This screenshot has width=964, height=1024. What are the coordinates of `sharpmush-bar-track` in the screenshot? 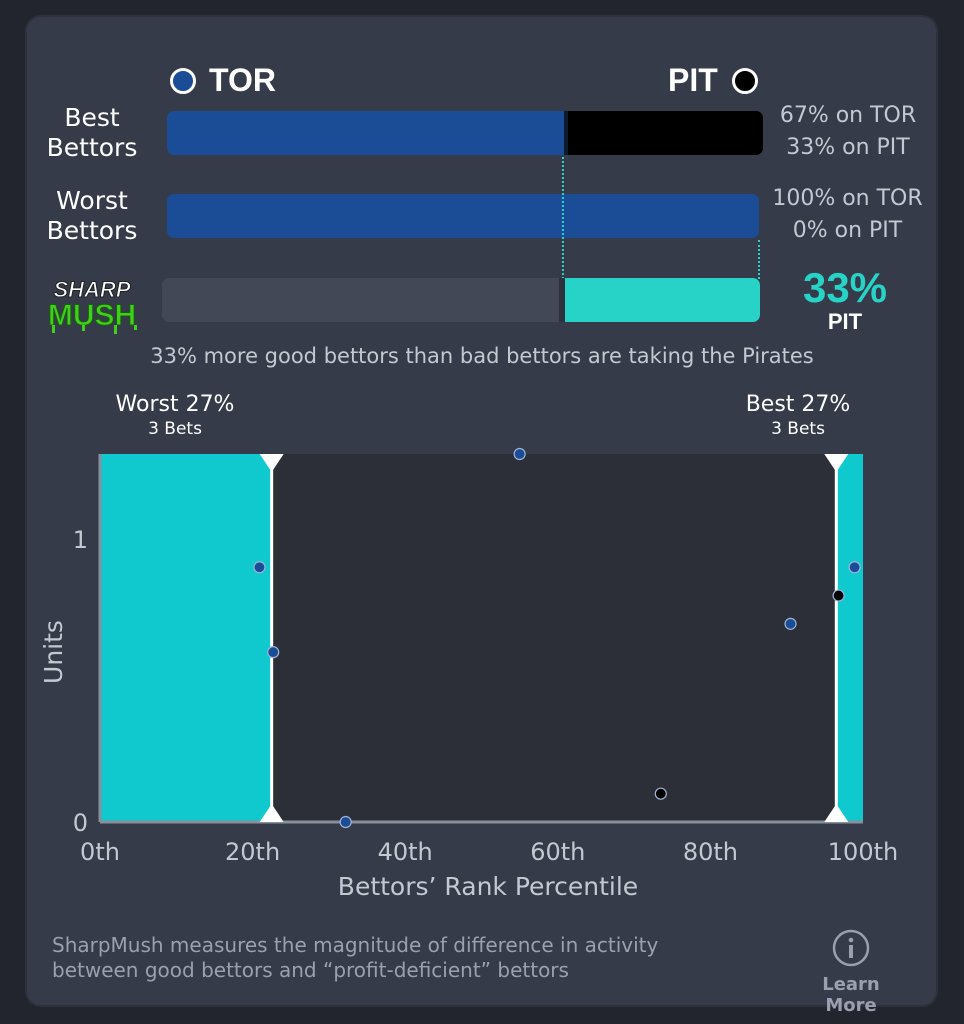 It's located at (360, 300).